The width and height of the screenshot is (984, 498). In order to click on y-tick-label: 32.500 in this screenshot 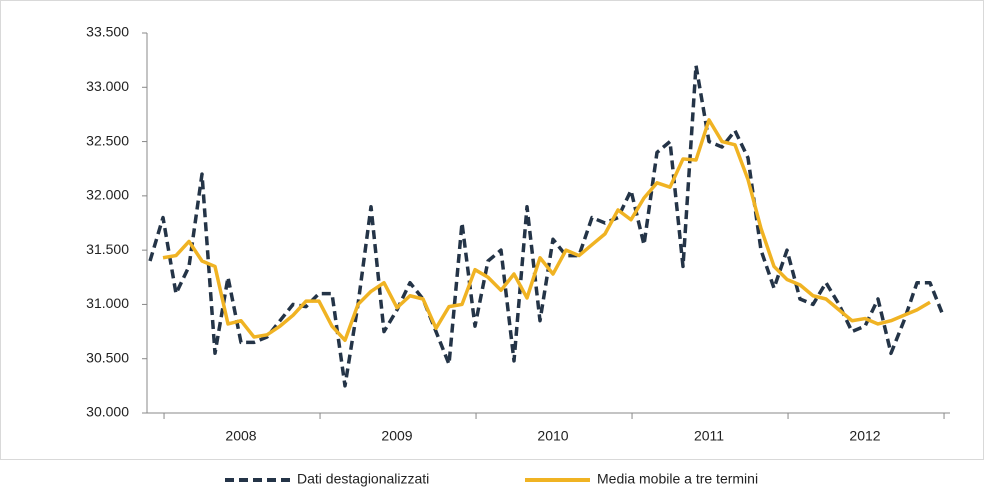, I will do `click(107, 140)`.